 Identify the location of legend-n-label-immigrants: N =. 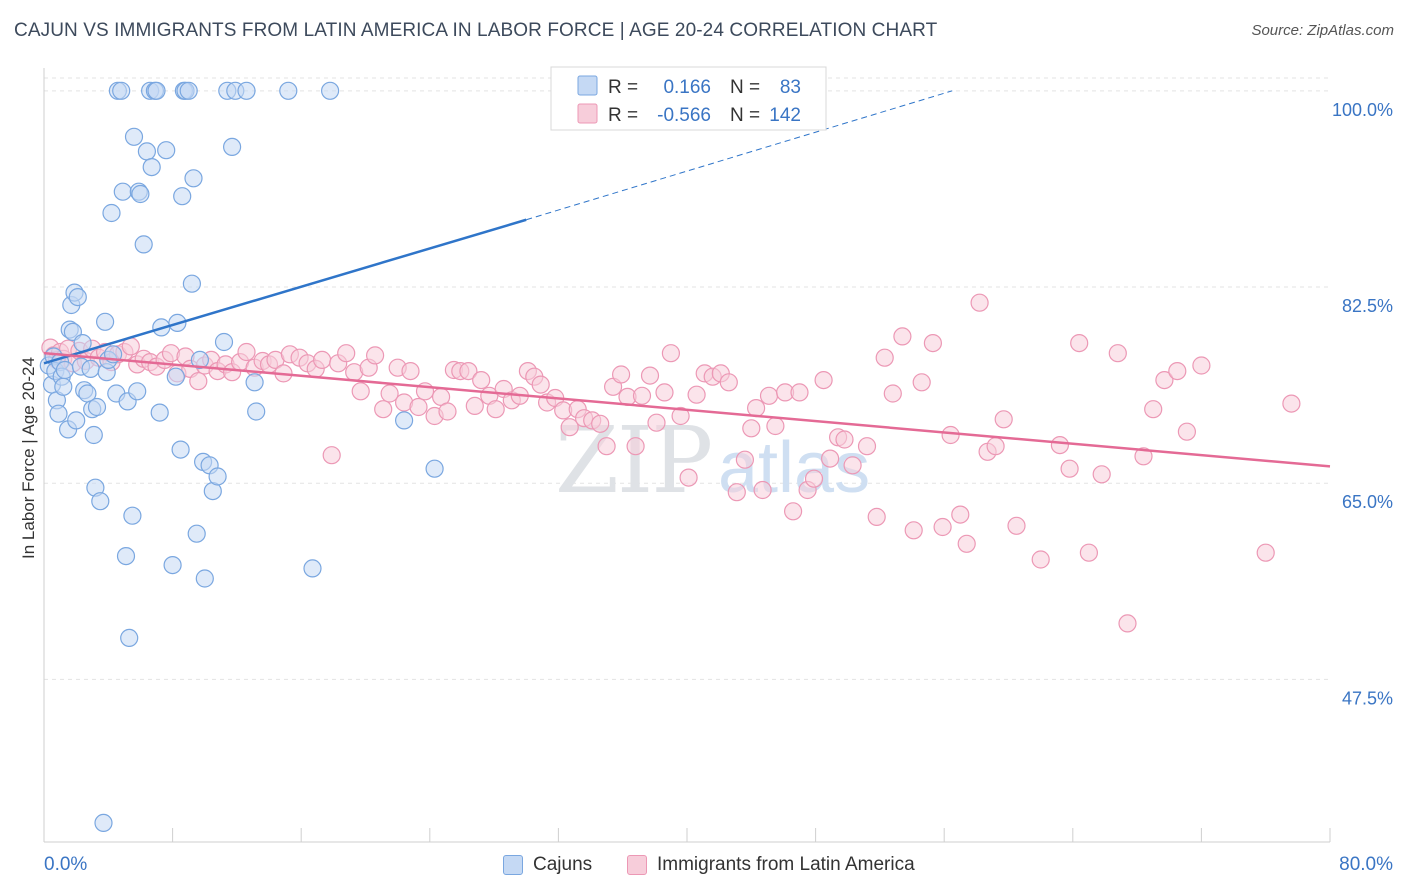
(745, 115).